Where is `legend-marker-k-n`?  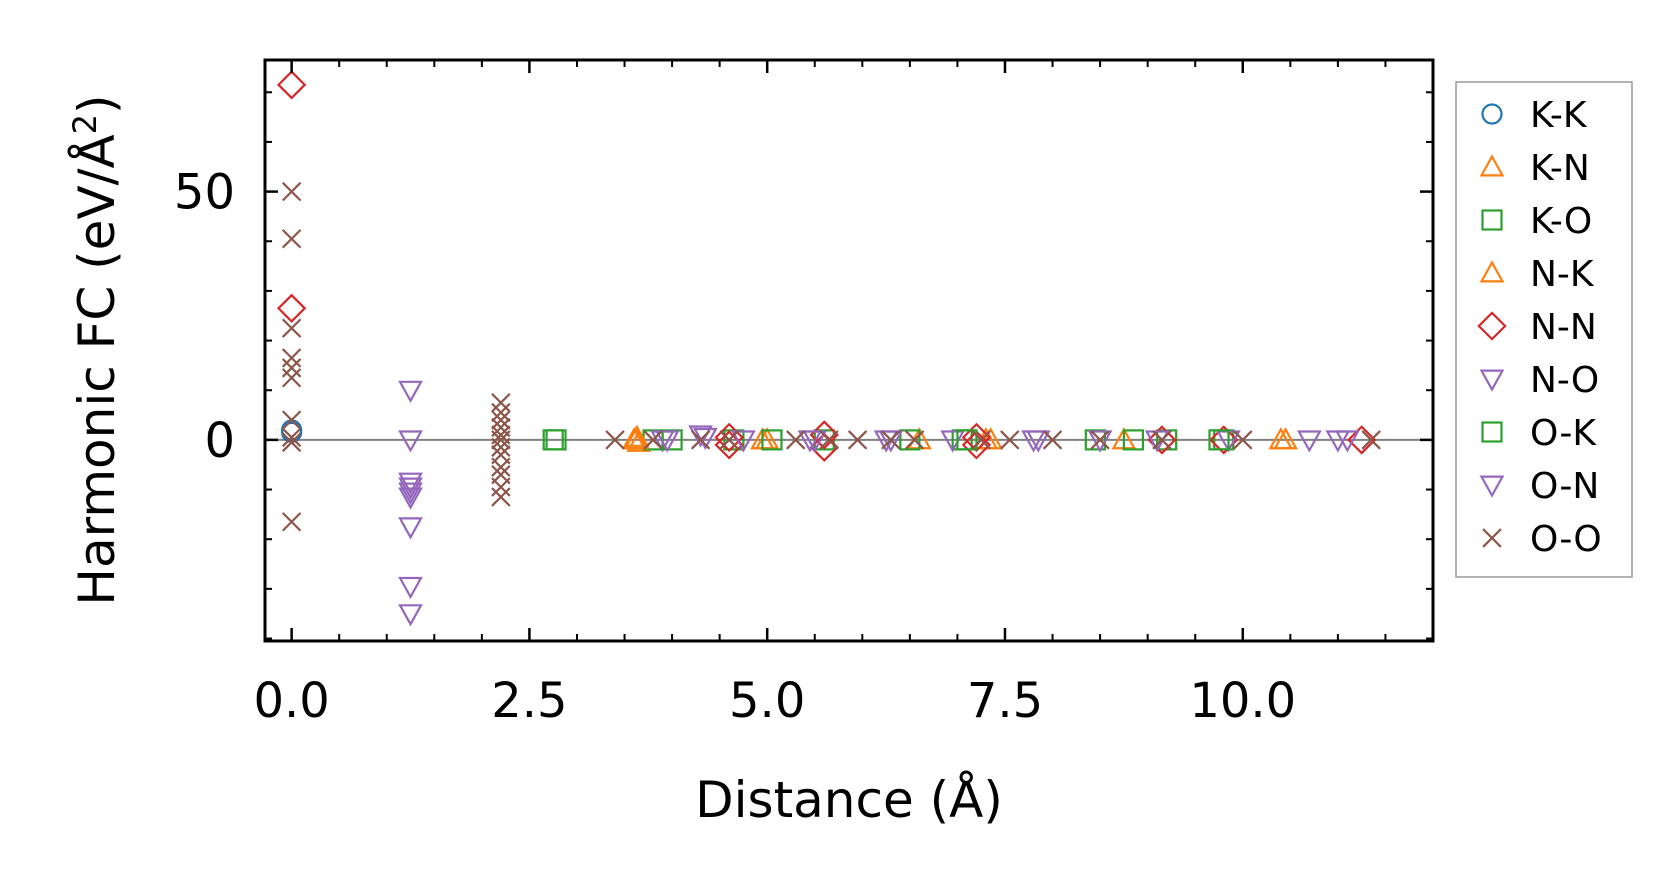 legend-marker-k-n is located at coordinates (1492, 165).